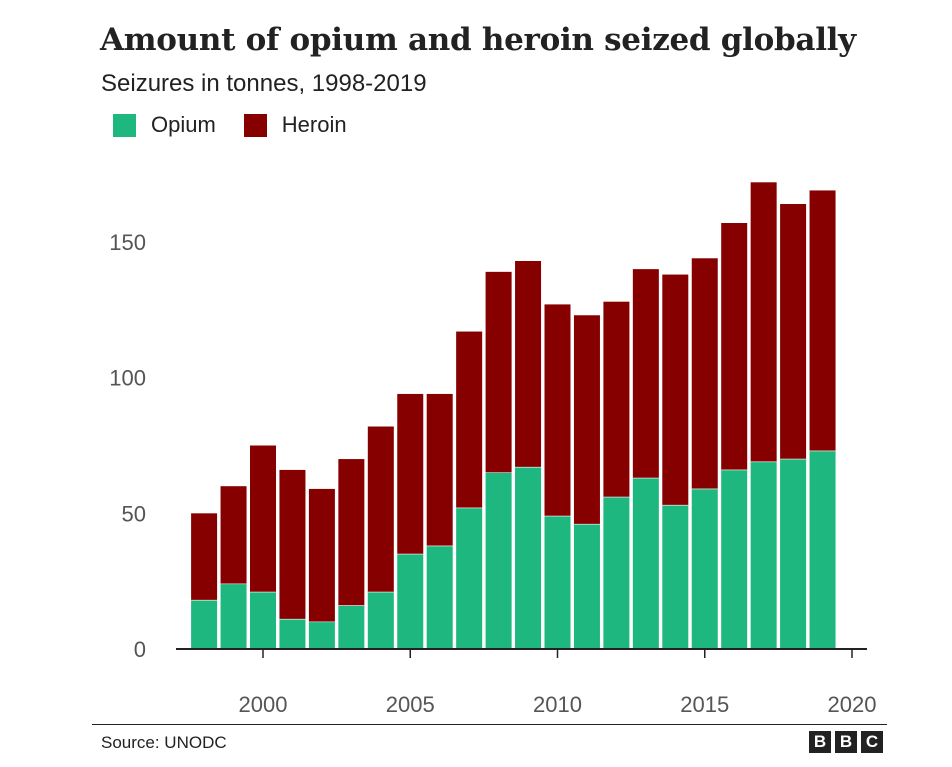 Image resolution: width=952 pixels, height=767 pixels. What do you see at coordinates (557, 582) in the screenshot?
I see `bar-opium-2010` at bounding box center [557, 582].